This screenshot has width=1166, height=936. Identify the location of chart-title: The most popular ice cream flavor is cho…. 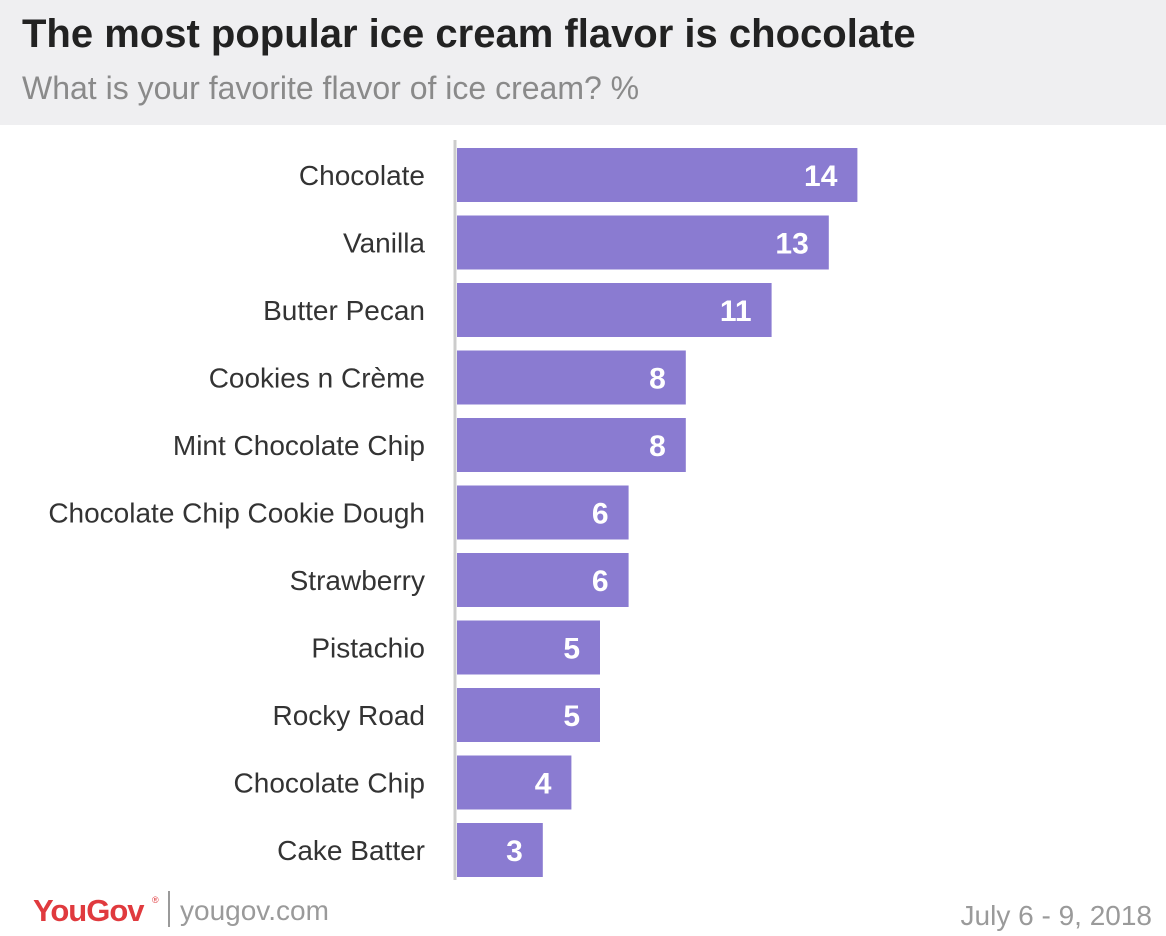
(469, 34).